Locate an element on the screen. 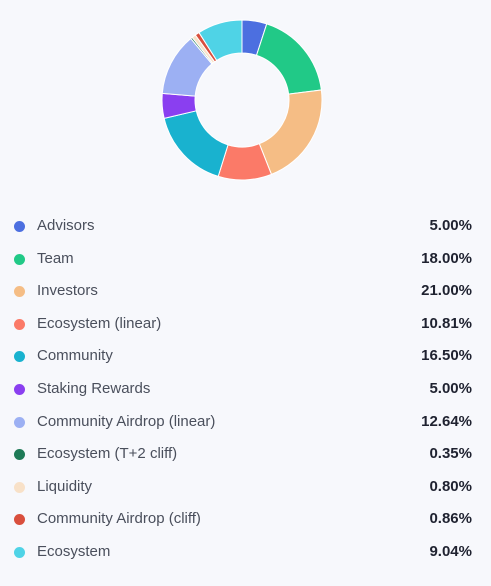 The image size is (491, 586). legend-label: Ecosystem is located at coordinates (74, 551).